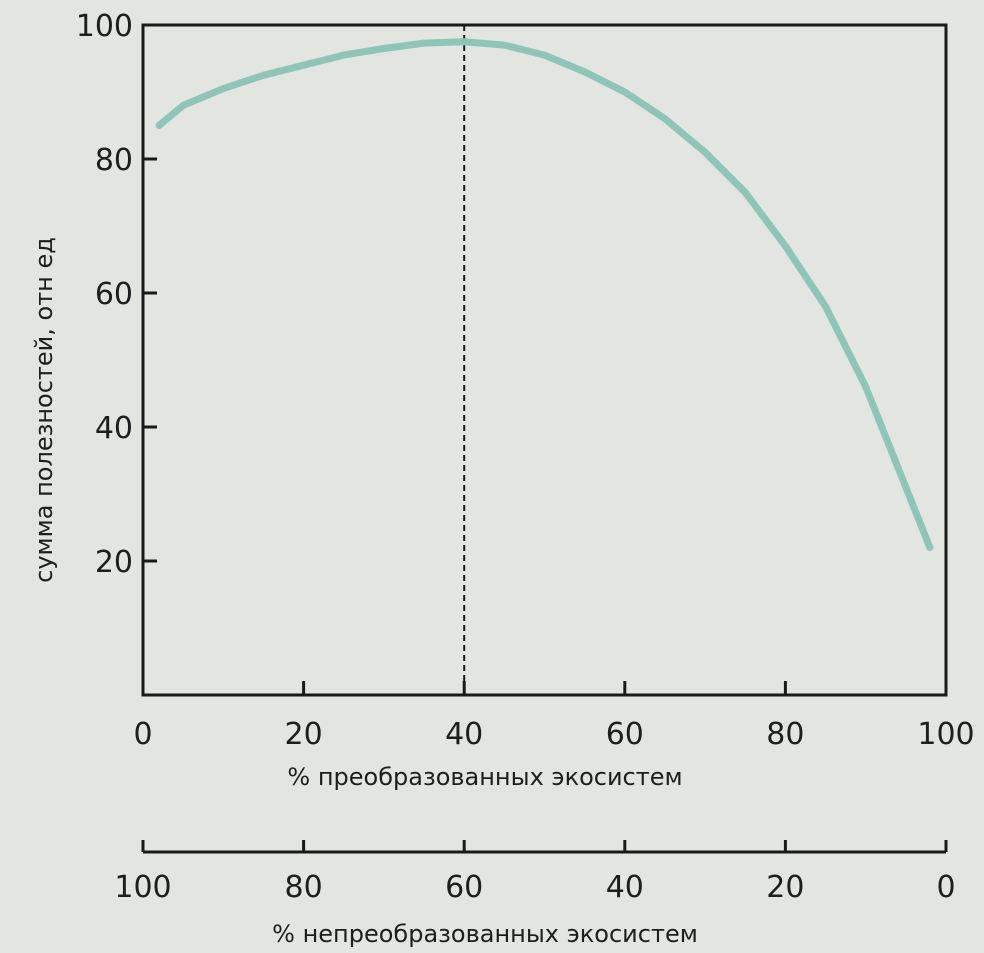  Describe the element at coordinates (625, 734) in the screenshot. I see `x-tick-label: 60` at that location.